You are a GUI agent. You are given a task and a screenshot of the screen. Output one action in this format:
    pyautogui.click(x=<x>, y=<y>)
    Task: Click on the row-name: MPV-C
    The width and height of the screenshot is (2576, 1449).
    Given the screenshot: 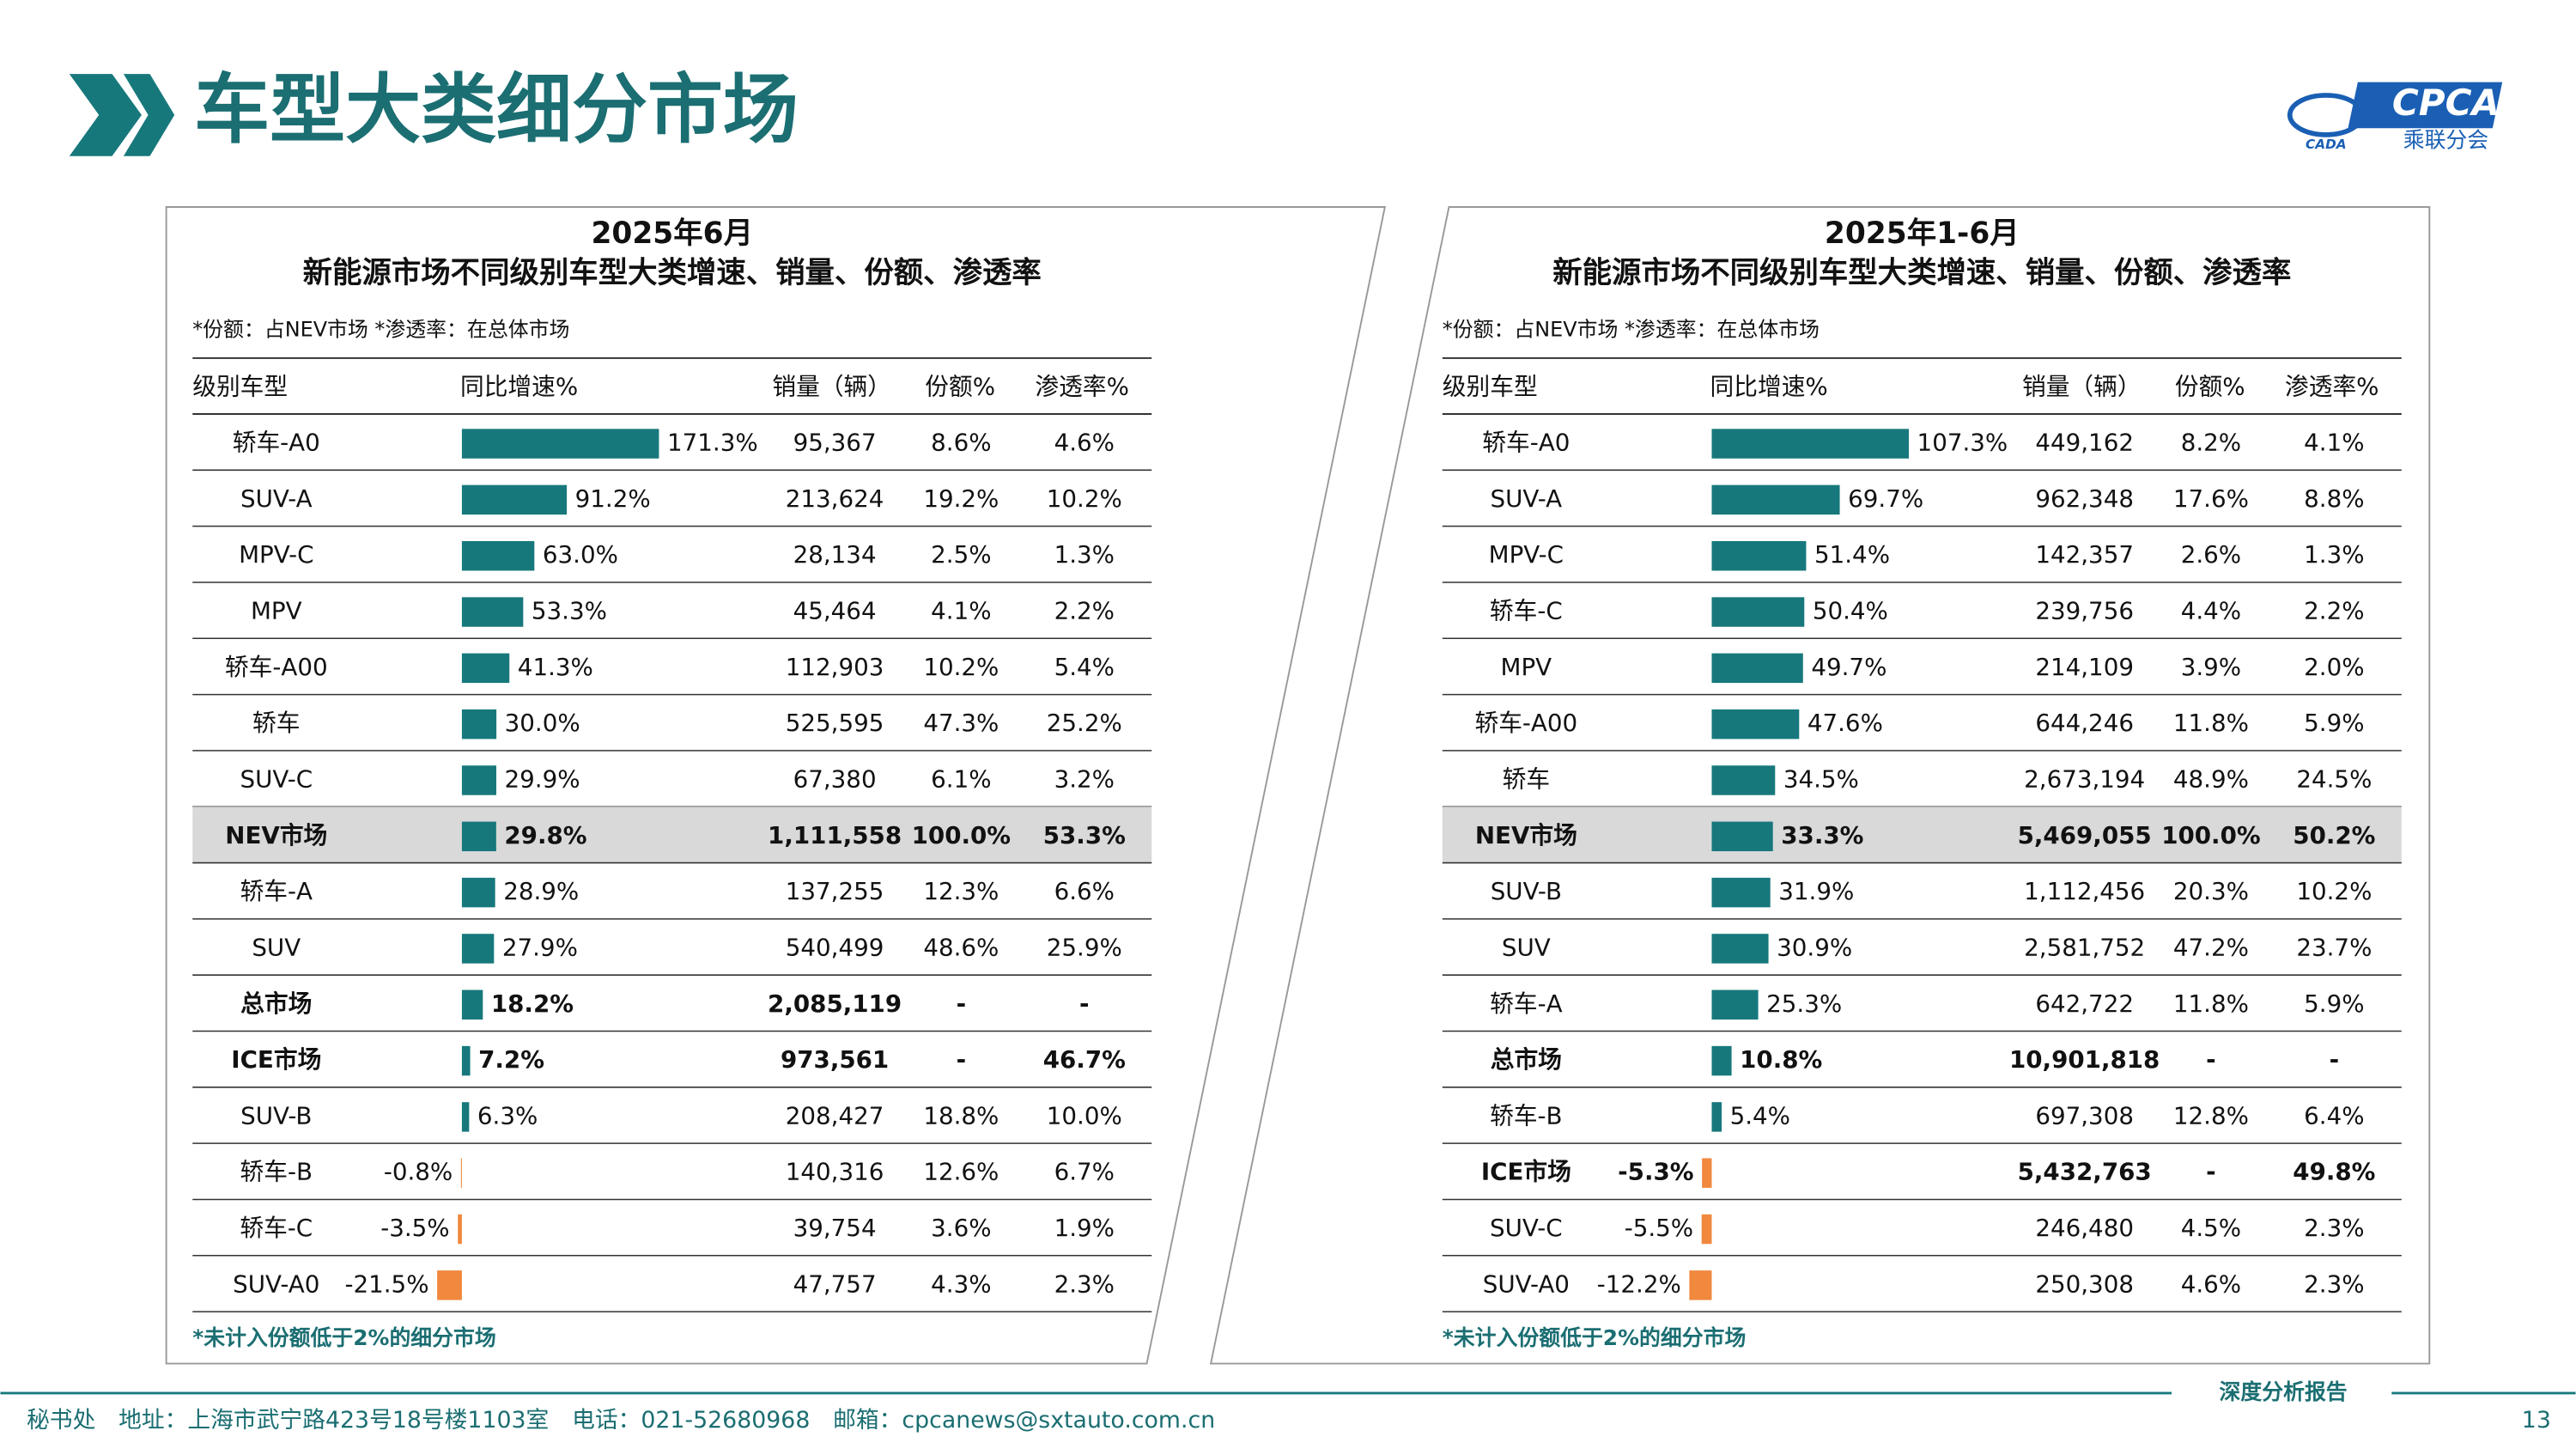 What is the action you would take?
    pyautogui.click(x=276, y=554)
    